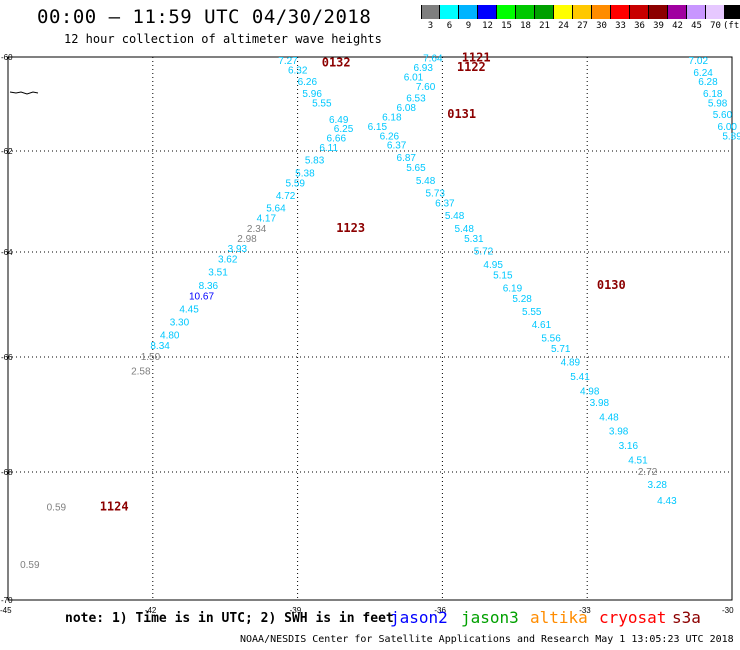 The width and height of the screenshot is (740, 650). What do you see at coordinates (551, 338) in the screenshot?
I see `wave-height-value: 5.56` at bounding box center [551, 338].